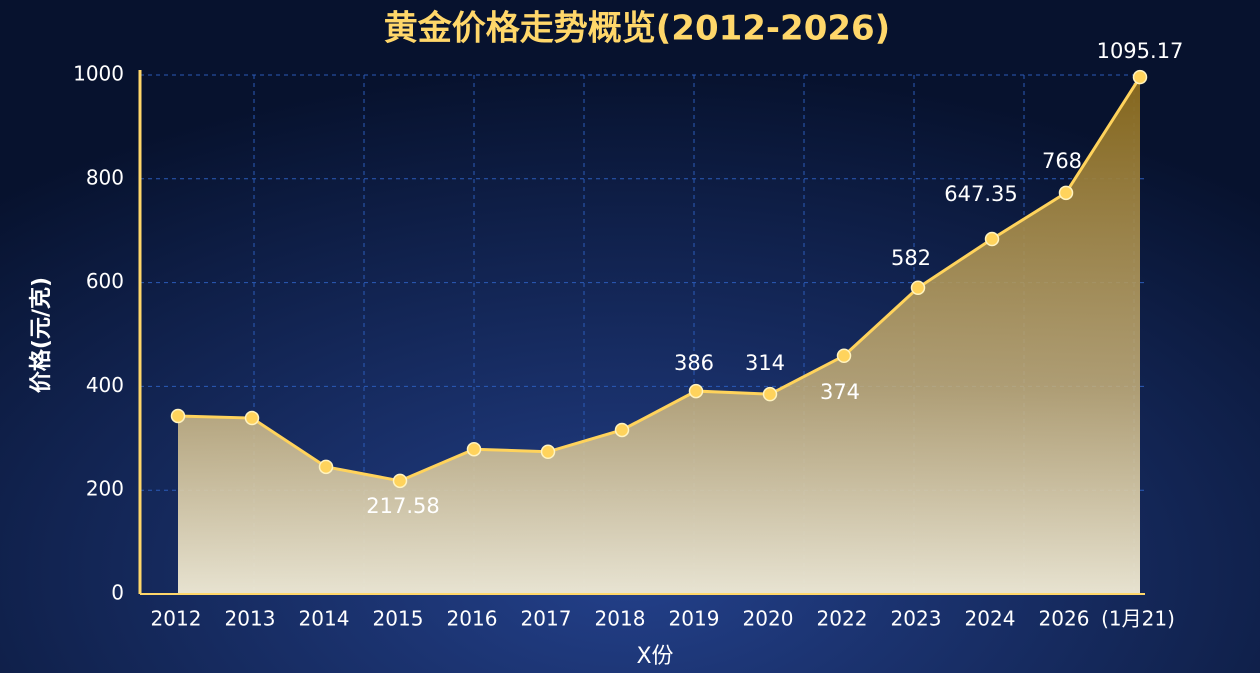  What do you see at coordinates (842, 619) in the screenshot?
I see `x-tick-label: 2022` at bounding box center [842, 619].